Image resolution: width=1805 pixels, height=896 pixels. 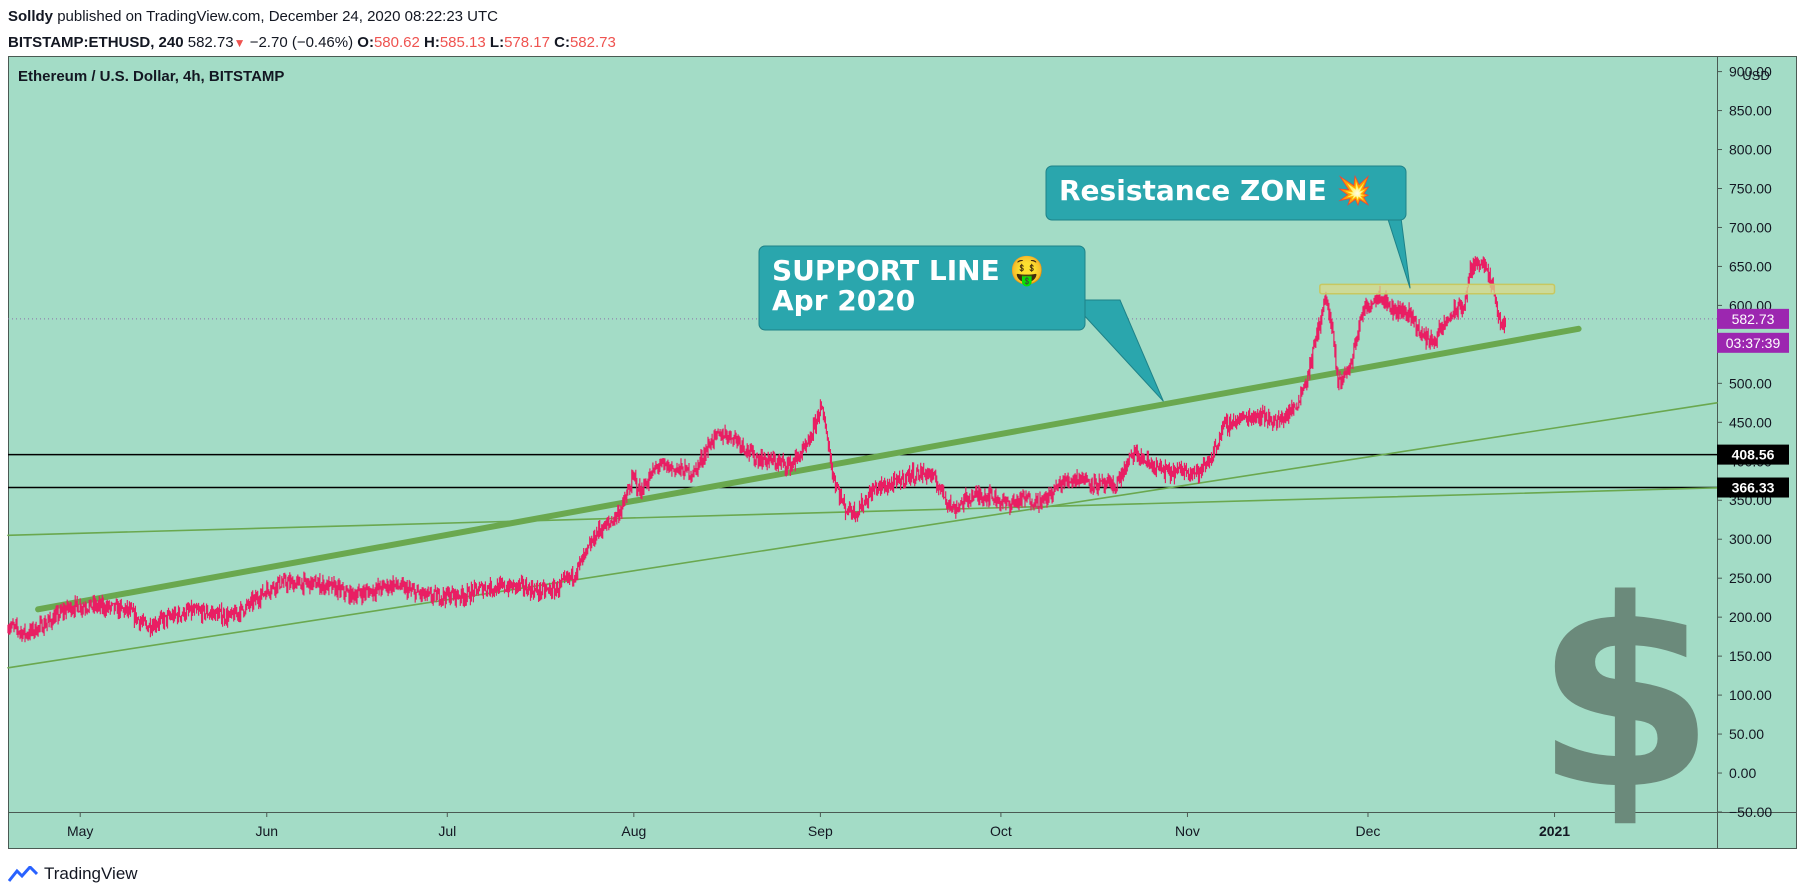 I want to click on y-tick-label: 900.00, so click(x=1750, y=72).